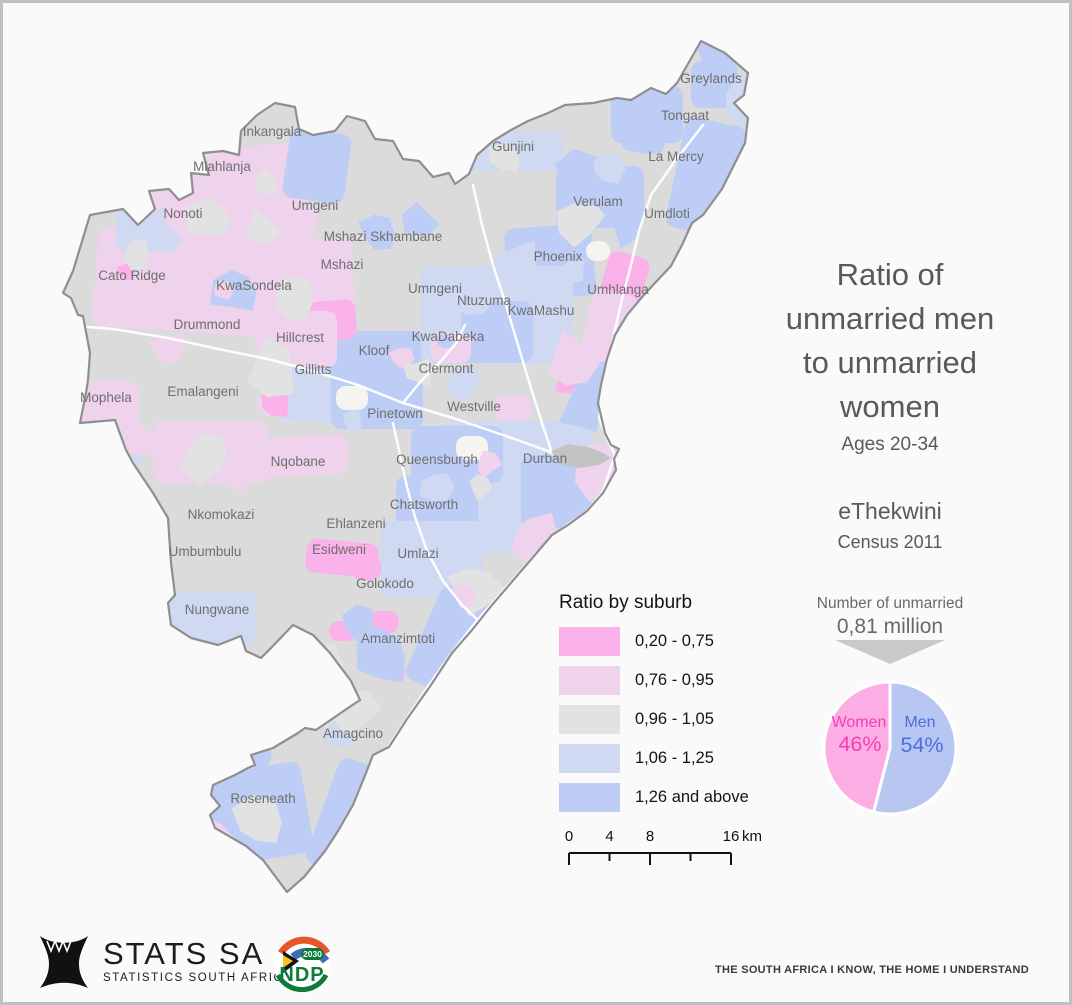 The height and width of the screenshot is (1005, 1072). I want to click on legend-row: 0,20 - 0,75, so click(654, 641).